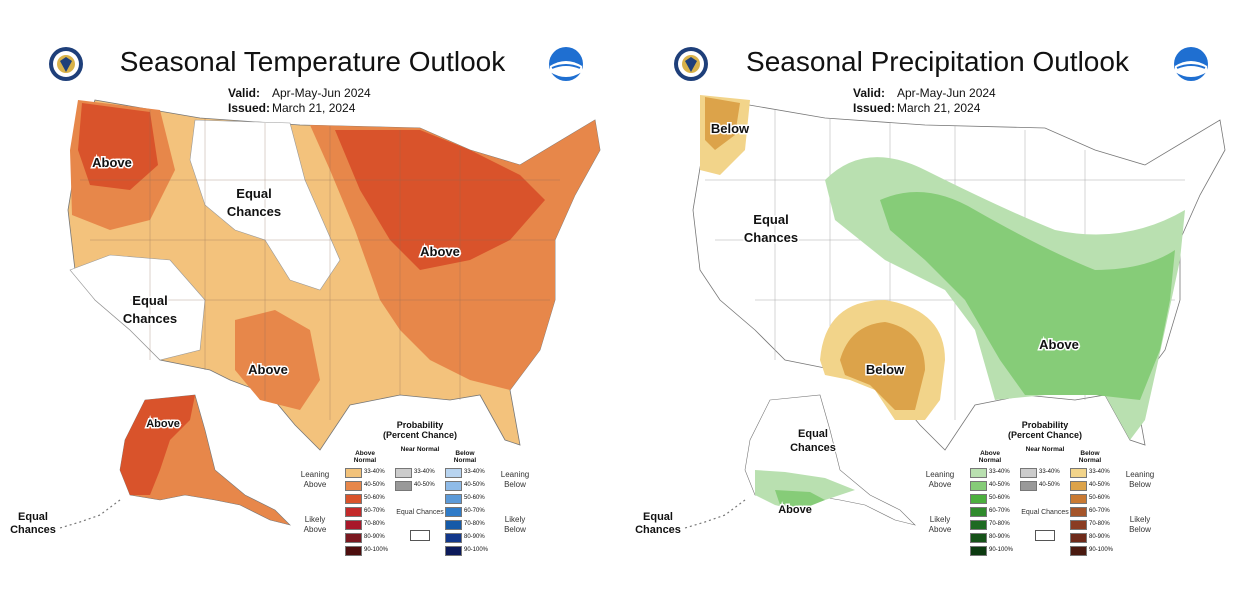  I want to click on below-40-50-texas, so click(882, 366).